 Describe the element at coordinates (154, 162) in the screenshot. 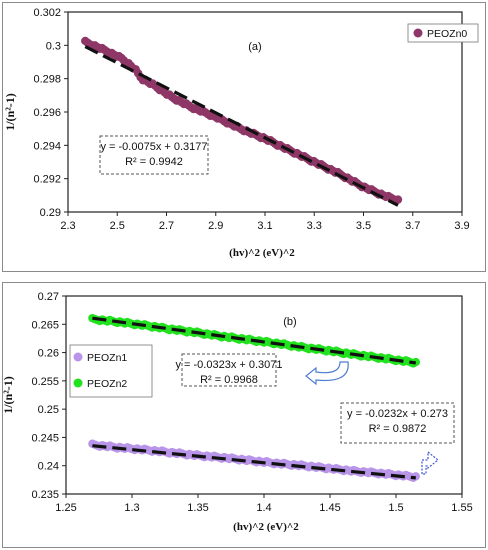

I see `equation-text: R² = 0.9942` at that location.